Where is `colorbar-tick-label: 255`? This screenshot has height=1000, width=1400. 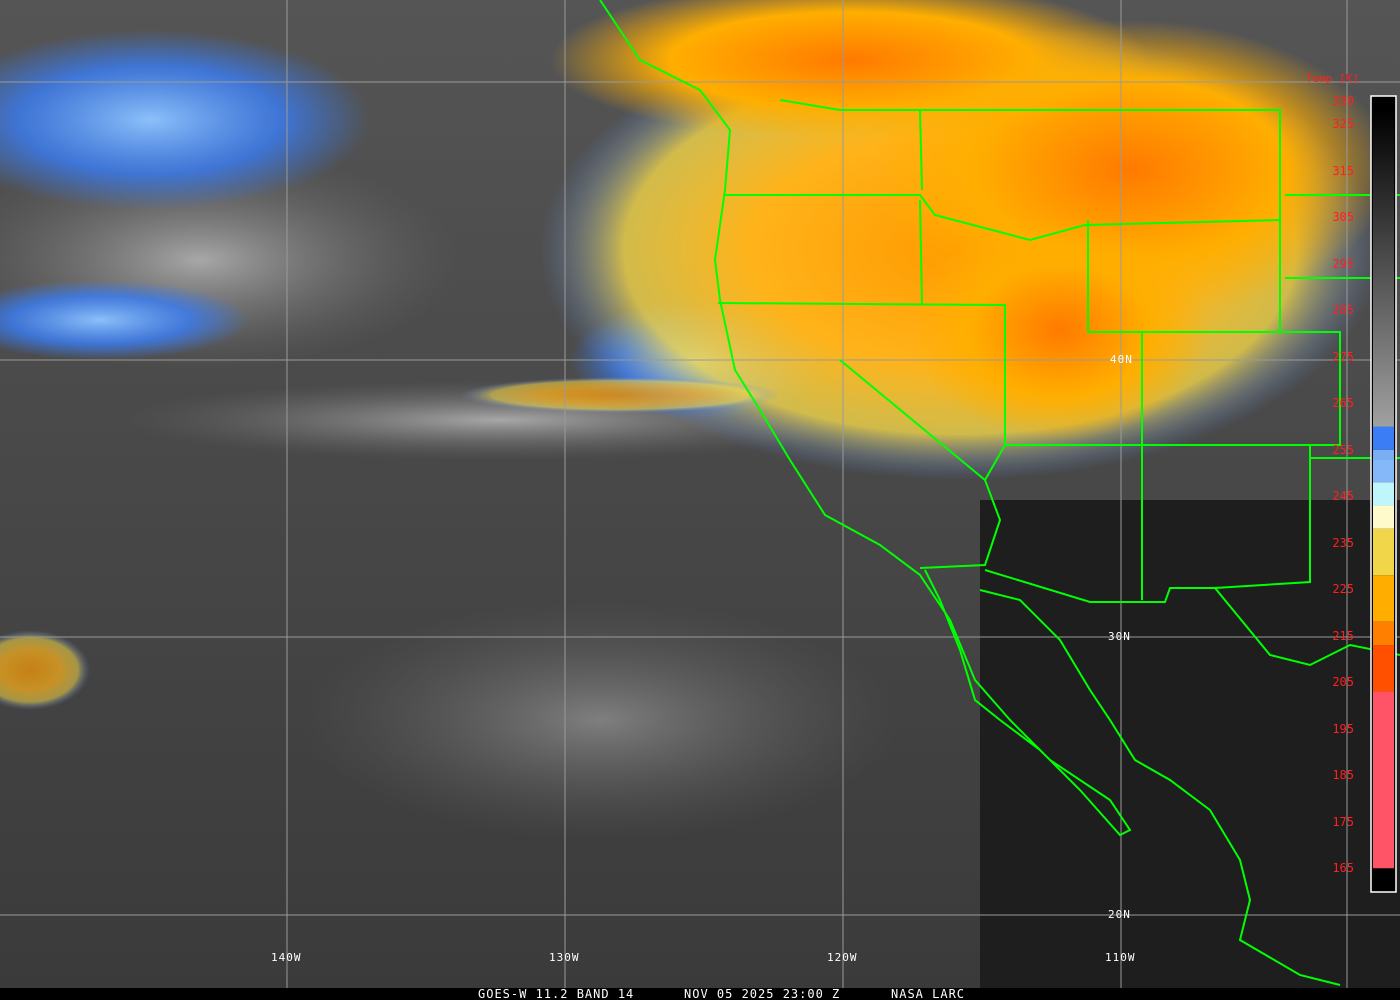 colorbar-tick-label: 255 is located at coordinates (1343, 449).